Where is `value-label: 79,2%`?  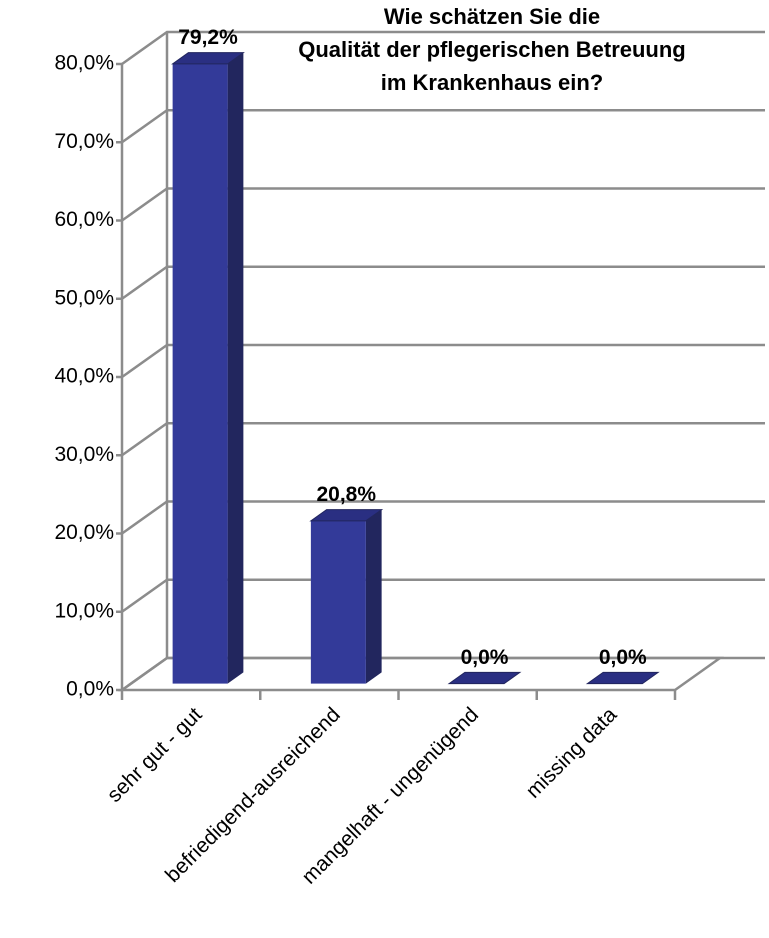 value-label: 79,2% is located at coordinates (208, 37).